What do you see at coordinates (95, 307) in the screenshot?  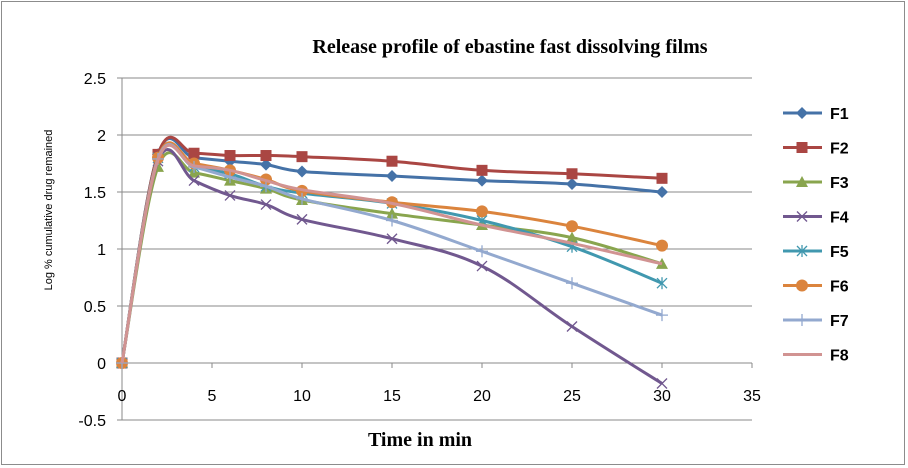 I see `y-tick-label: 0.5` at bounding box center [95, 307].